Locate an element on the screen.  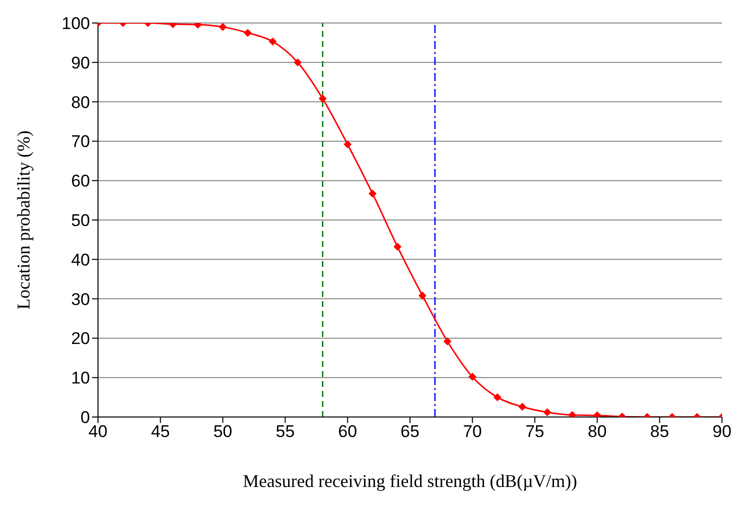
y-tick-label: 40 is located at coordinates (80, 260).